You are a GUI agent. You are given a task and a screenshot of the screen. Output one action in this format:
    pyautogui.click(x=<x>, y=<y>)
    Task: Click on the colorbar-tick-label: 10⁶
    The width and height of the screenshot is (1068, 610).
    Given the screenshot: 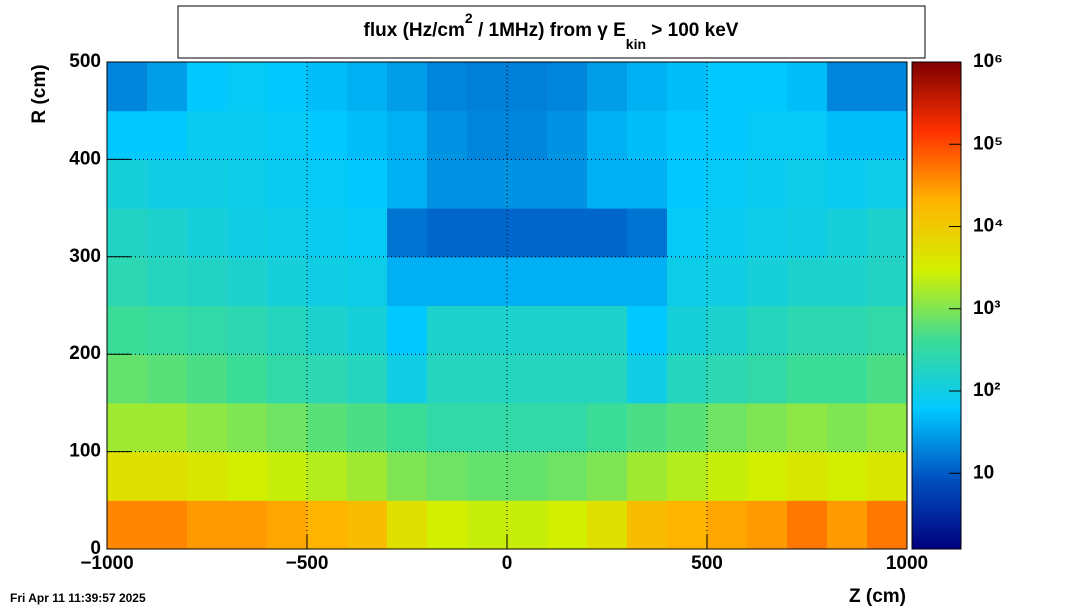 What is the action you would take?
    pyautogui.click(x=988, y=61)
    